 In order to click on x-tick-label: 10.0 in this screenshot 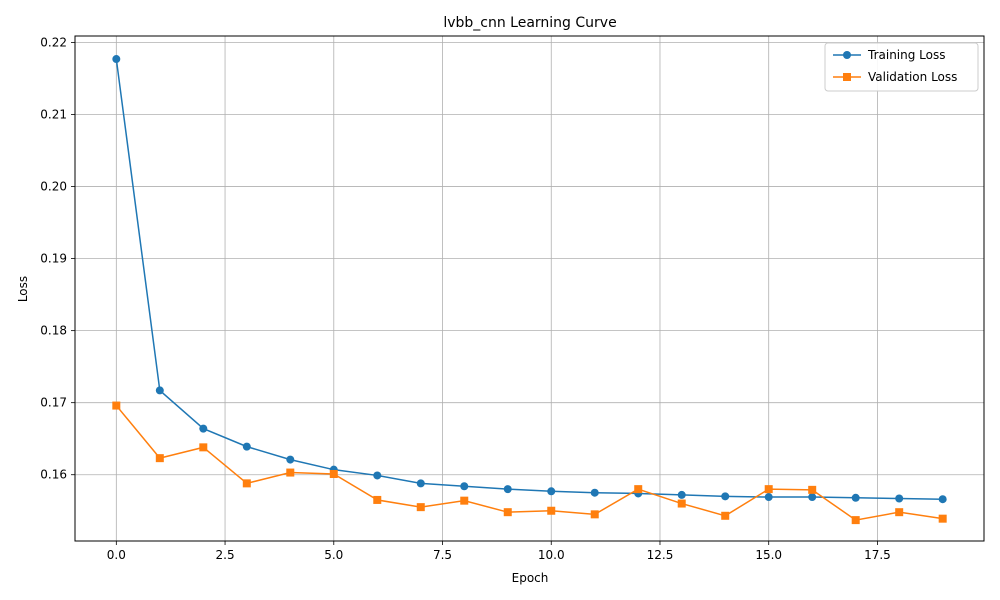, I will do `click(551, 555)`.